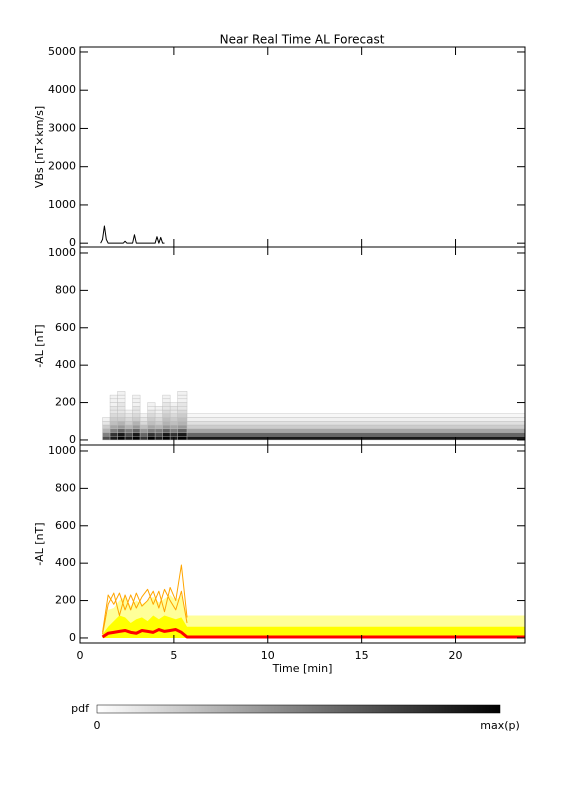 This screenshot has width=576, height=792. Describe the element at coordinates (313, 626) in the screenshot. I see `area` at that location.